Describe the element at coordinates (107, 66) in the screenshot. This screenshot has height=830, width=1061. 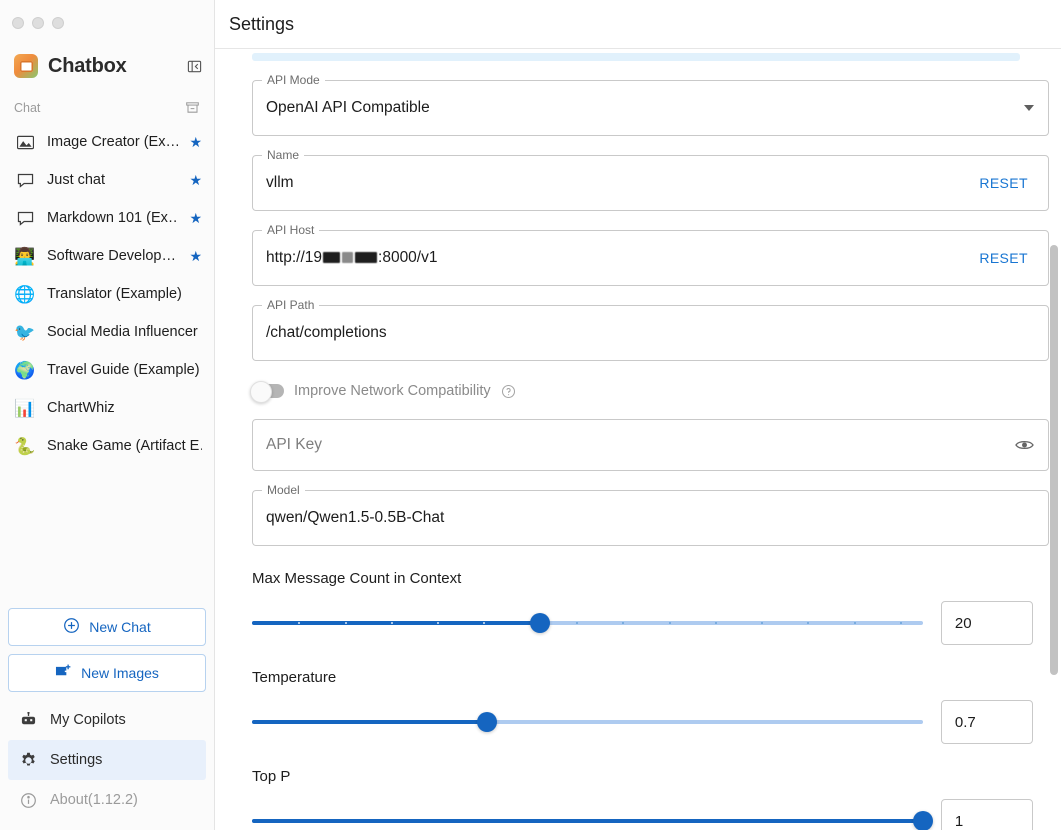
I see `brand-row: Chatbox` at that location.